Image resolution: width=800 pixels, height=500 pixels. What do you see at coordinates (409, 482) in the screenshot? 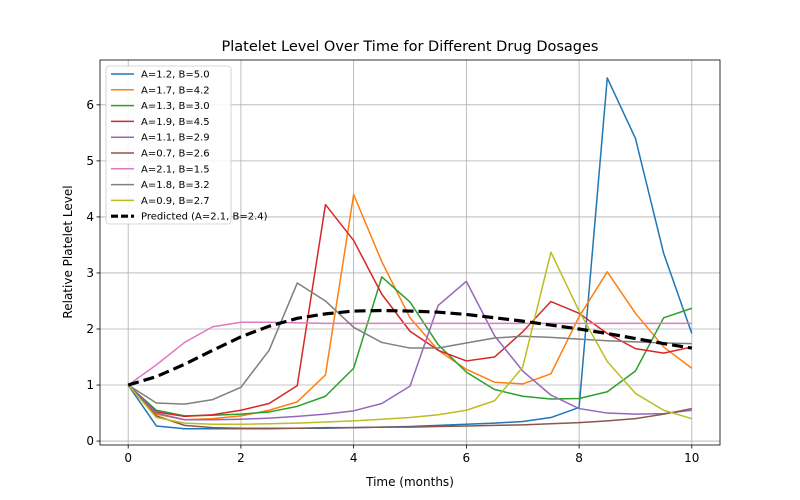
I see `x-axis-label: Time (months)` at bounding box center [409, 482].